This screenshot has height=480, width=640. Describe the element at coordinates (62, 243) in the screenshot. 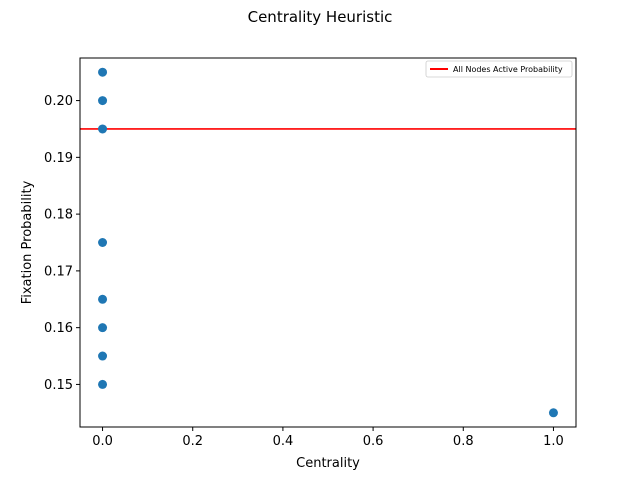

I see `y-axis-ticks: 0.15 0.16 0.17 0.18 0.19 0.20` at that location.